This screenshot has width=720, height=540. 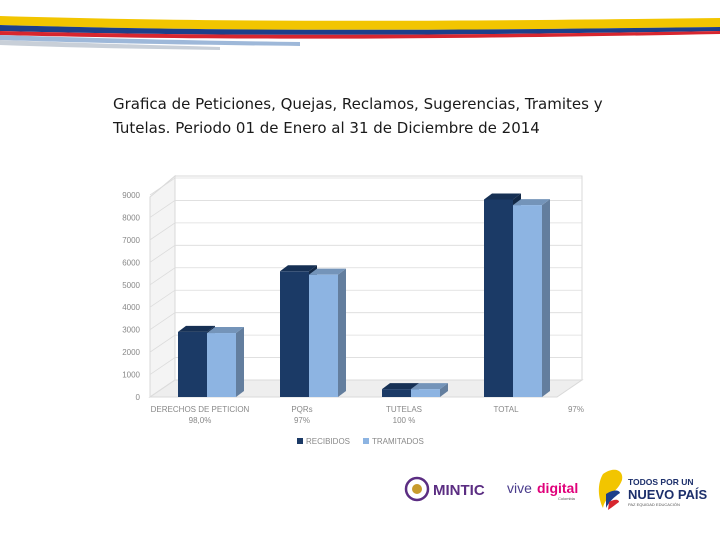 I want to click on y-tick-label: 7000, so click(x=131, y=240).